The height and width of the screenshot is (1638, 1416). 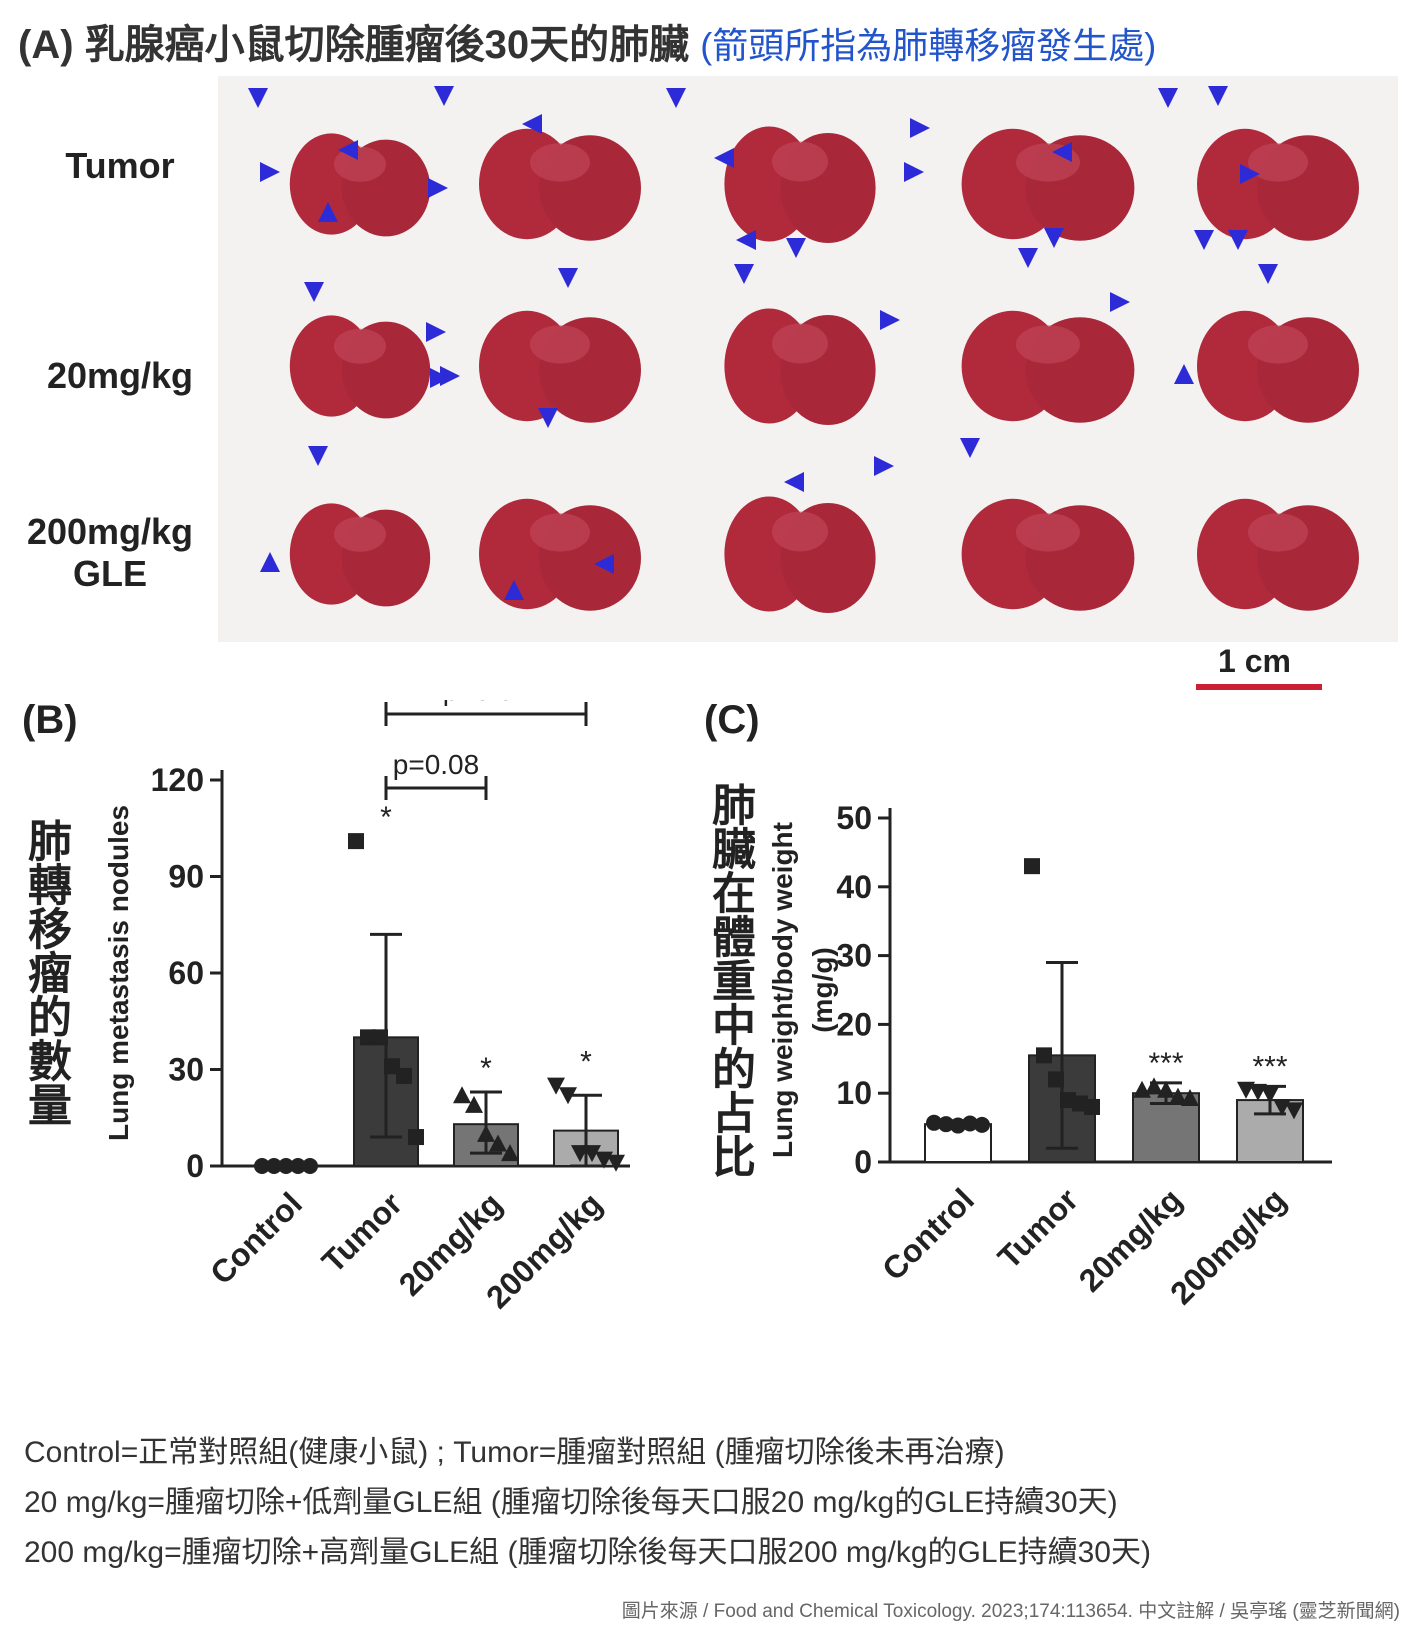 What do you see at coordinates (109, 573) in the screenshot?
I see `row-label-gle: GLE` at bounding box center [109, 573].